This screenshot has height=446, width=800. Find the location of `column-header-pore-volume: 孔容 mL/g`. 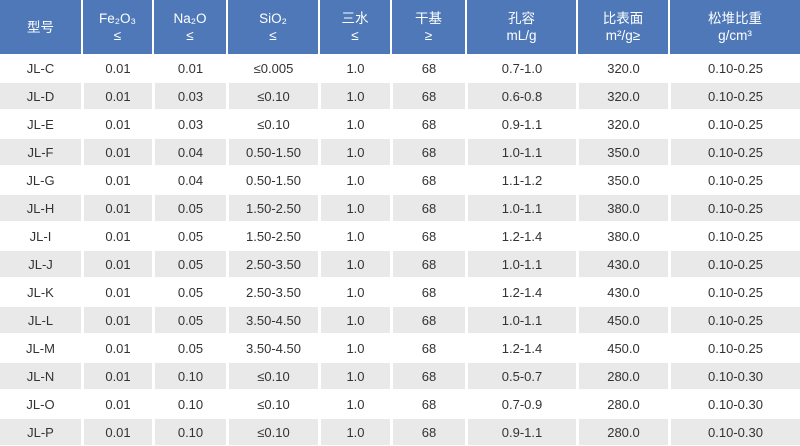

column-header-pore-volume: 孔容 mL/g is located at coordinates (520, 27).